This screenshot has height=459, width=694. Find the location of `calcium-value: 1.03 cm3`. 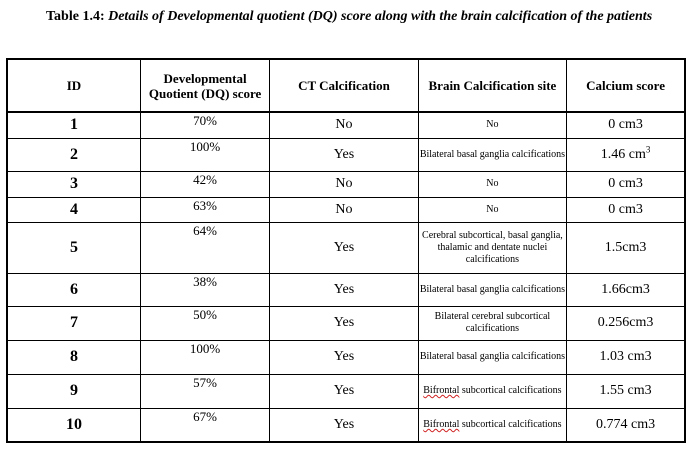

calcium-value: 1.03 cm3 is located at coordinates (625, 356).